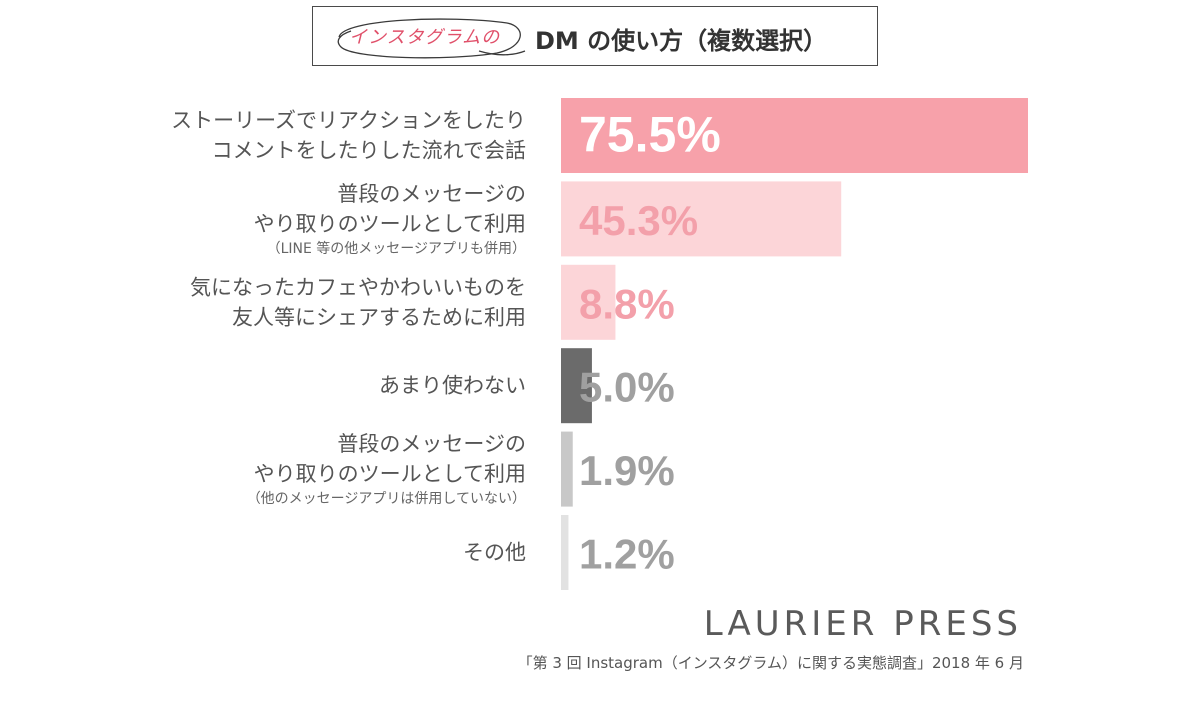  I want to click on category-label-5-line-2: やり取りのツールとして利用, so click(390, 474).